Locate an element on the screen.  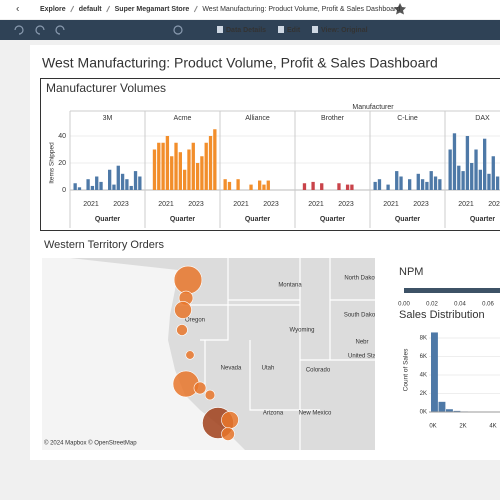
toolbar-button: View: Original is located at coordinates (344, 30).